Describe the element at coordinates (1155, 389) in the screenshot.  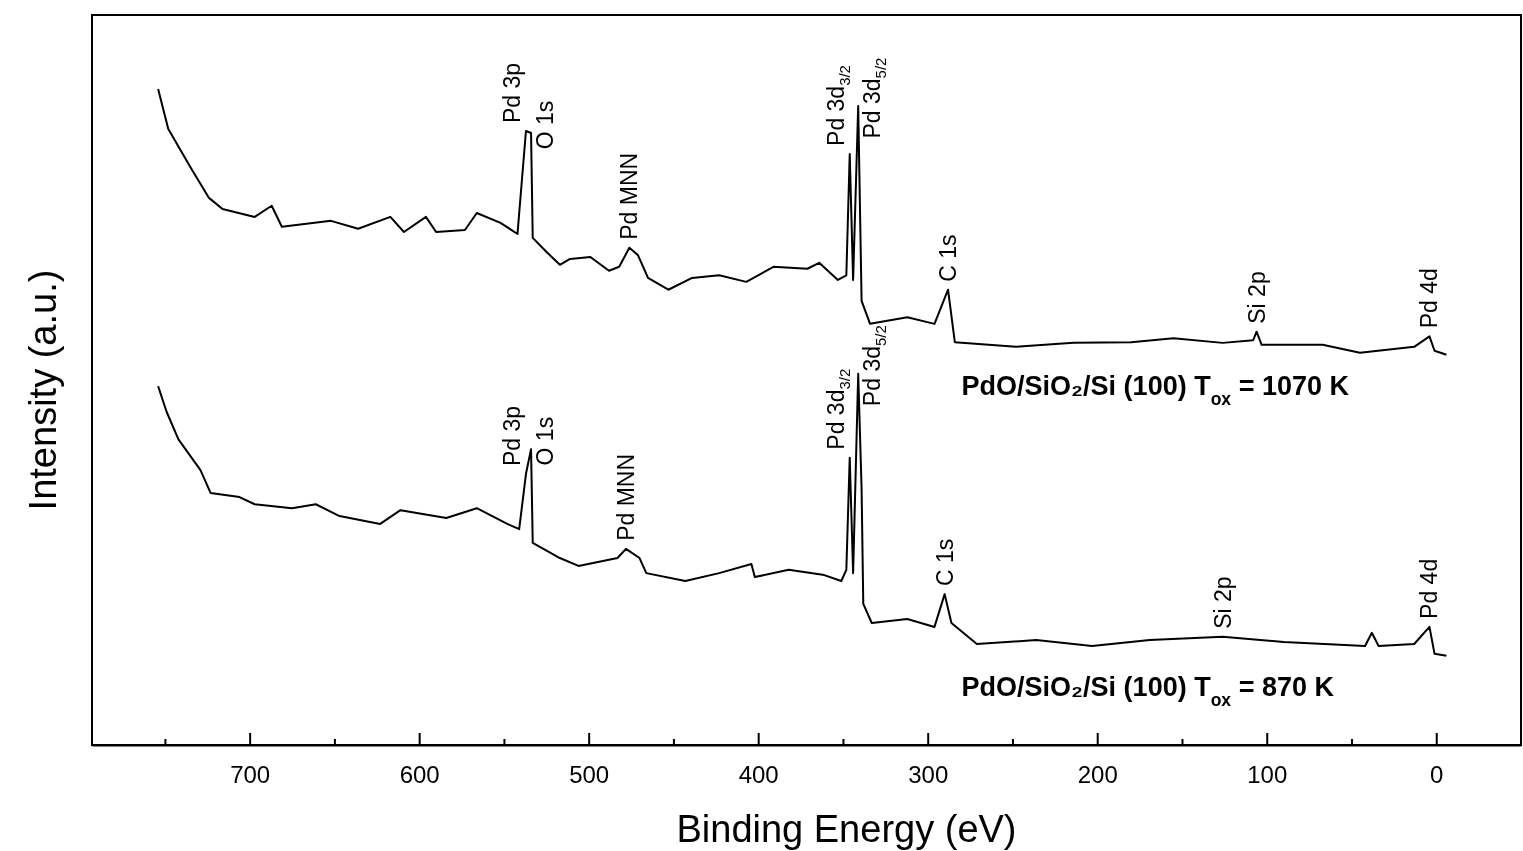
I see `series-label: PdO/SiO₂/Si (100) T$_{ox}$ = 1070 K` at that location.